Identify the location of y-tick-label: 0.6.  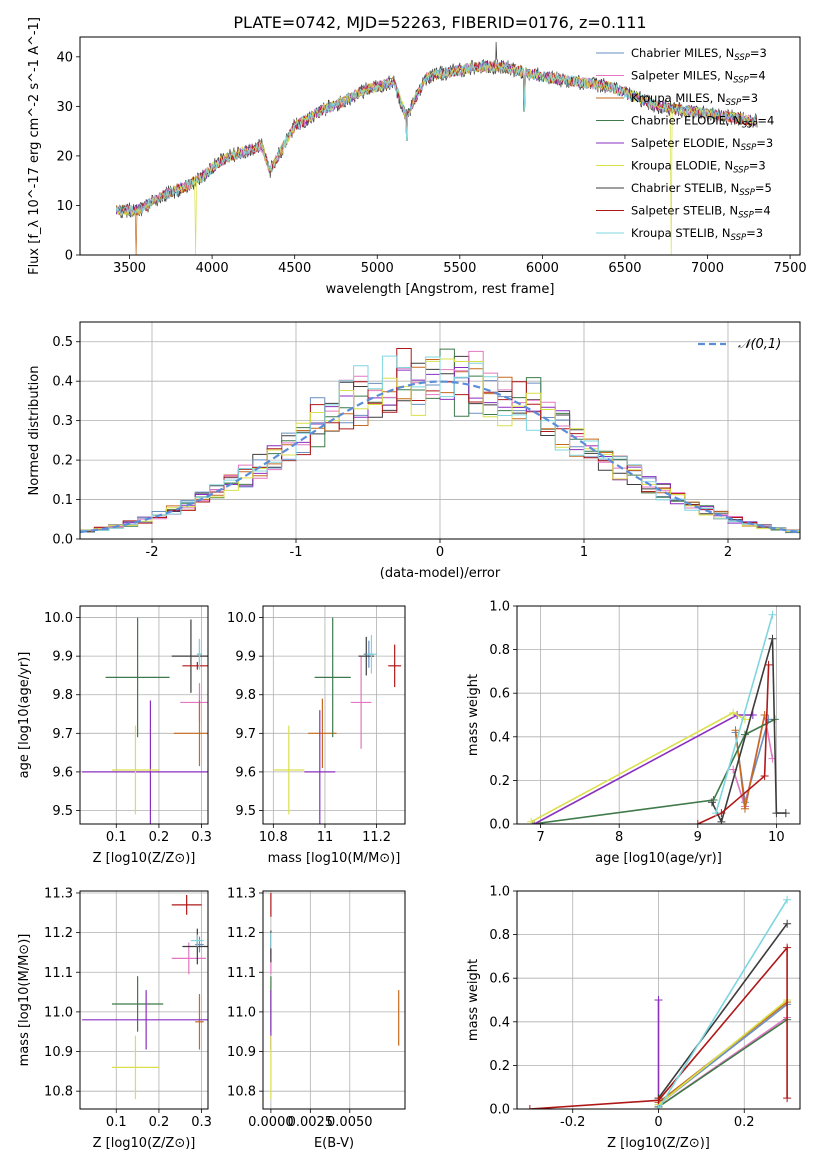
(499, 694).